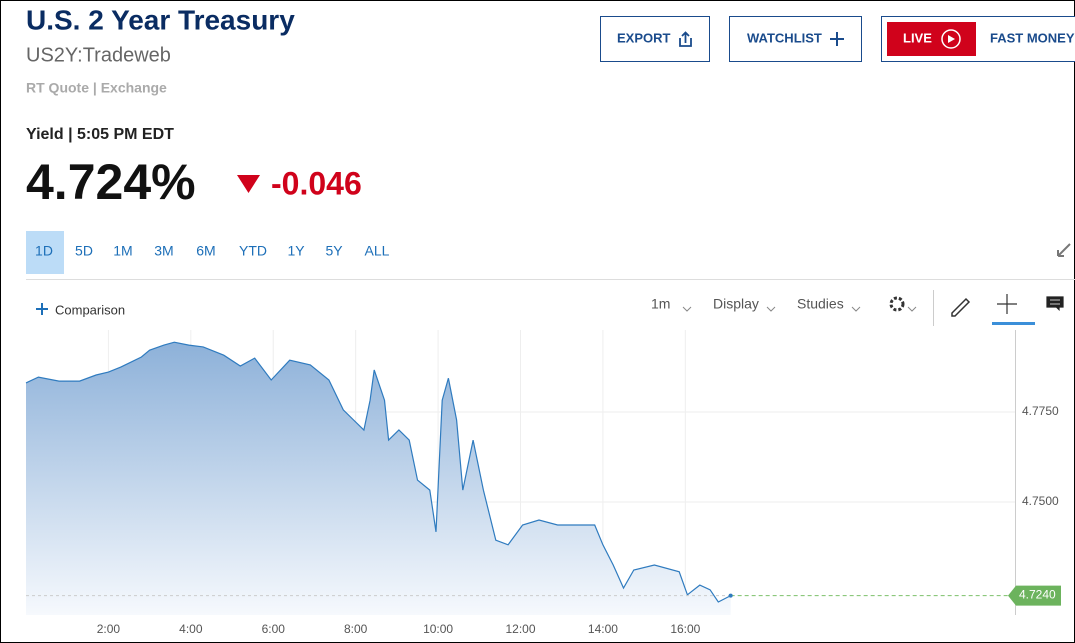 The height and width of the screenshot is (643, 1075). What do you see at coordinates (160, 19) in the screenshot?
I see `title: U.S. 2 Year Treasury` at bounding box center [160, 19].